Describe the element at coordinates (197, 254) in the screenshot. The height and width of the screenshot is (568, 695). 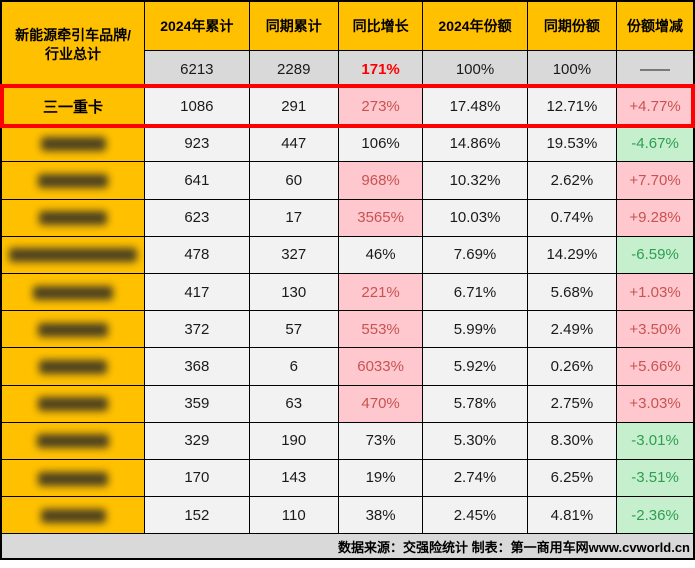
I see `cum2024-cell: 478` at that location.